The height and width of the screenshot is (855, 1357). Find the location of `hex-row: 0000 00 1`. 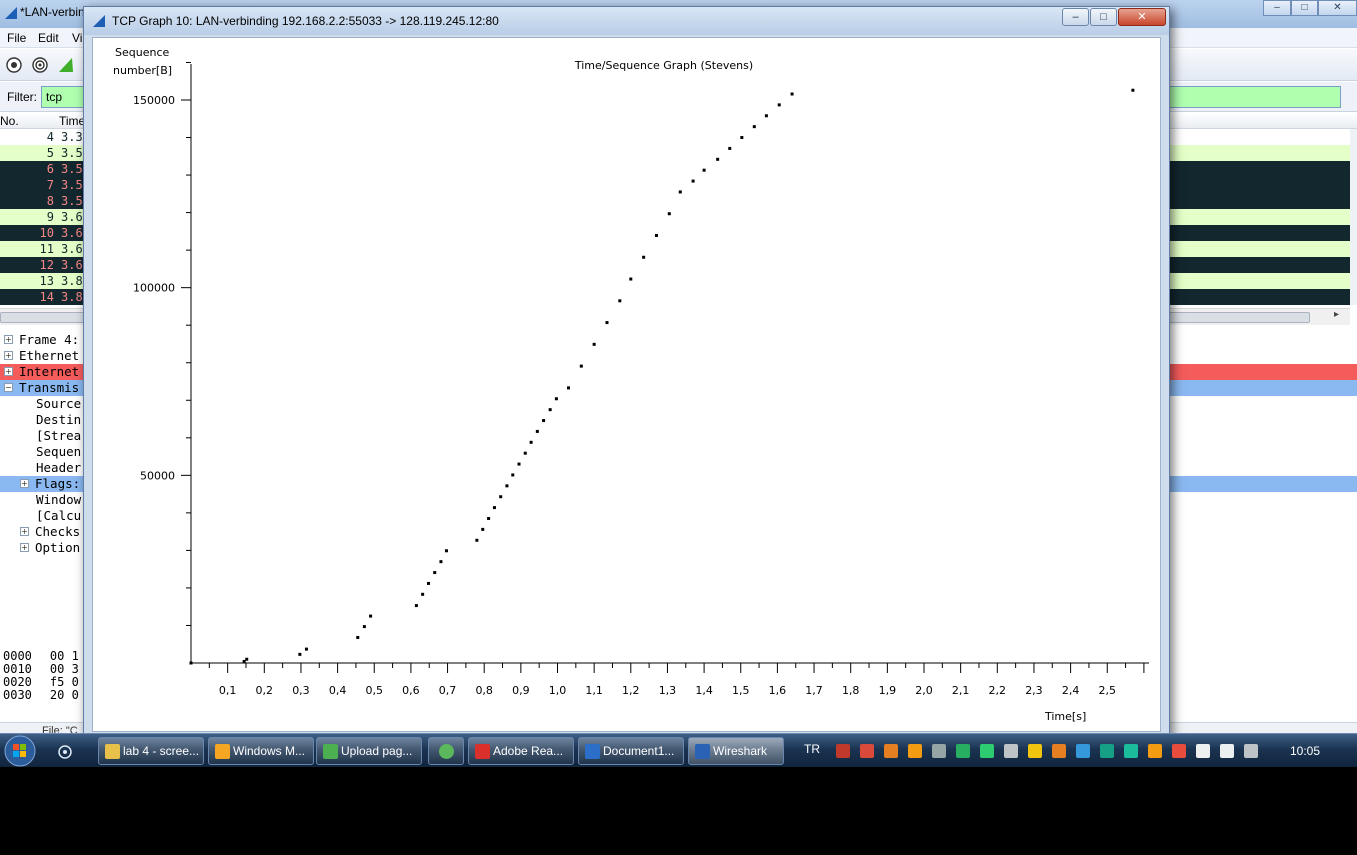

hex-row: 0000 00 1 is located at coordinates (41, 656).